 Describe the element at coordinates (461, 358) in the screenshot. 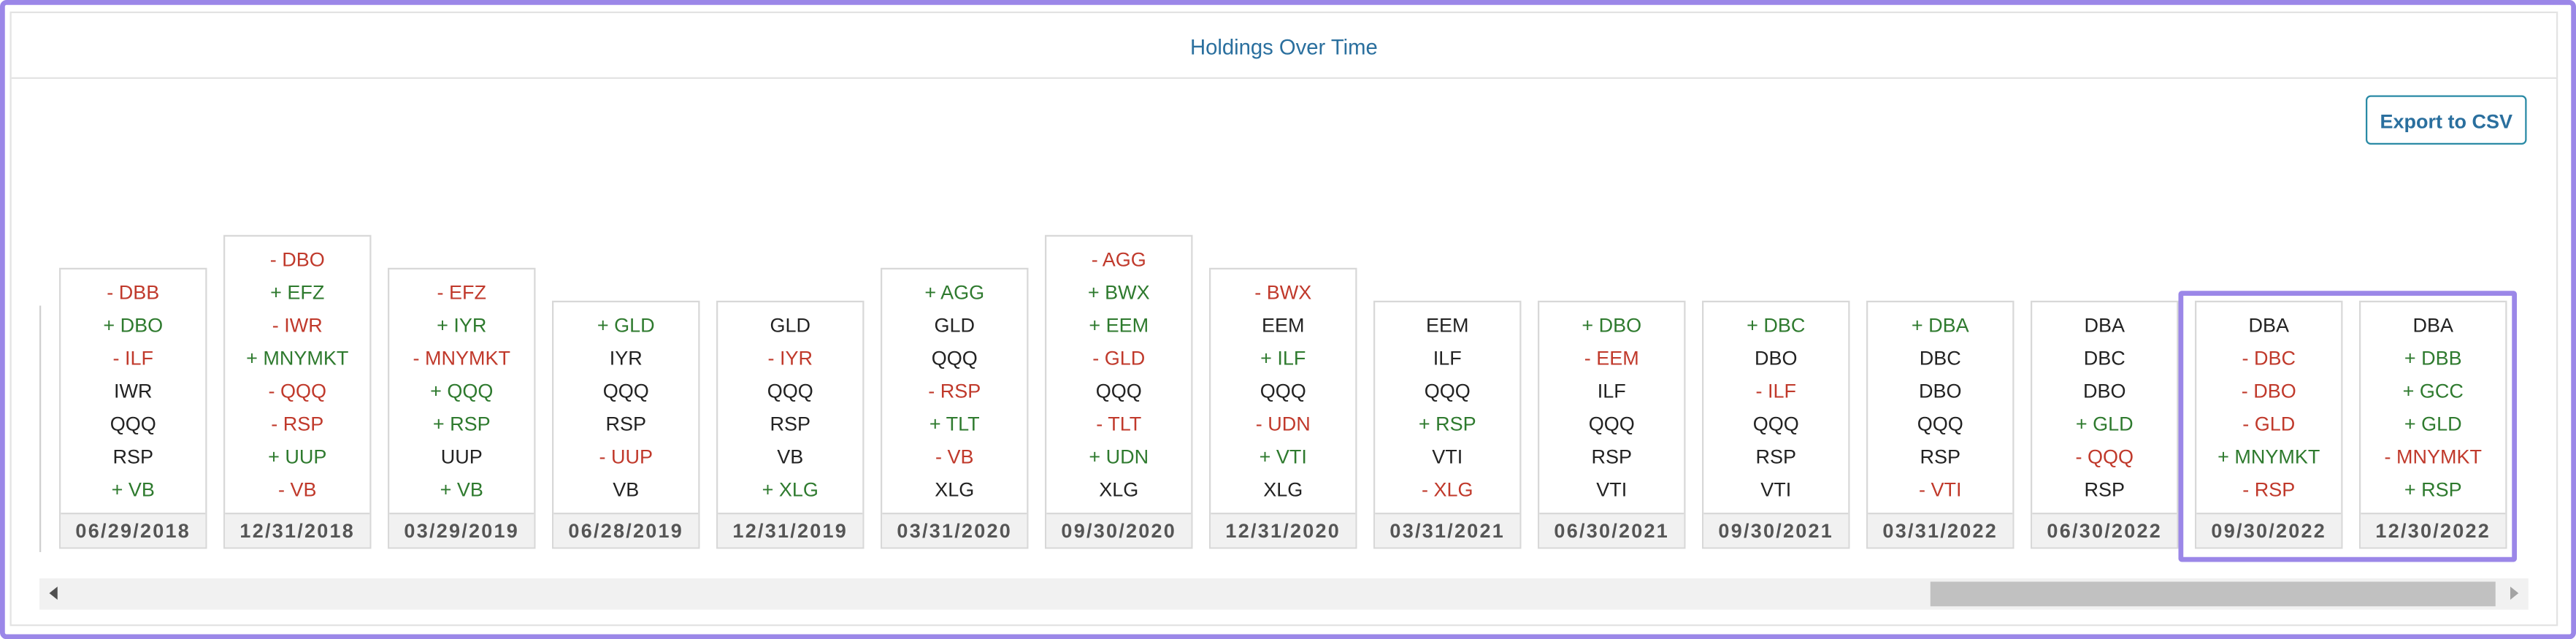

I see `holding-item: - MNYMKT` at that location.